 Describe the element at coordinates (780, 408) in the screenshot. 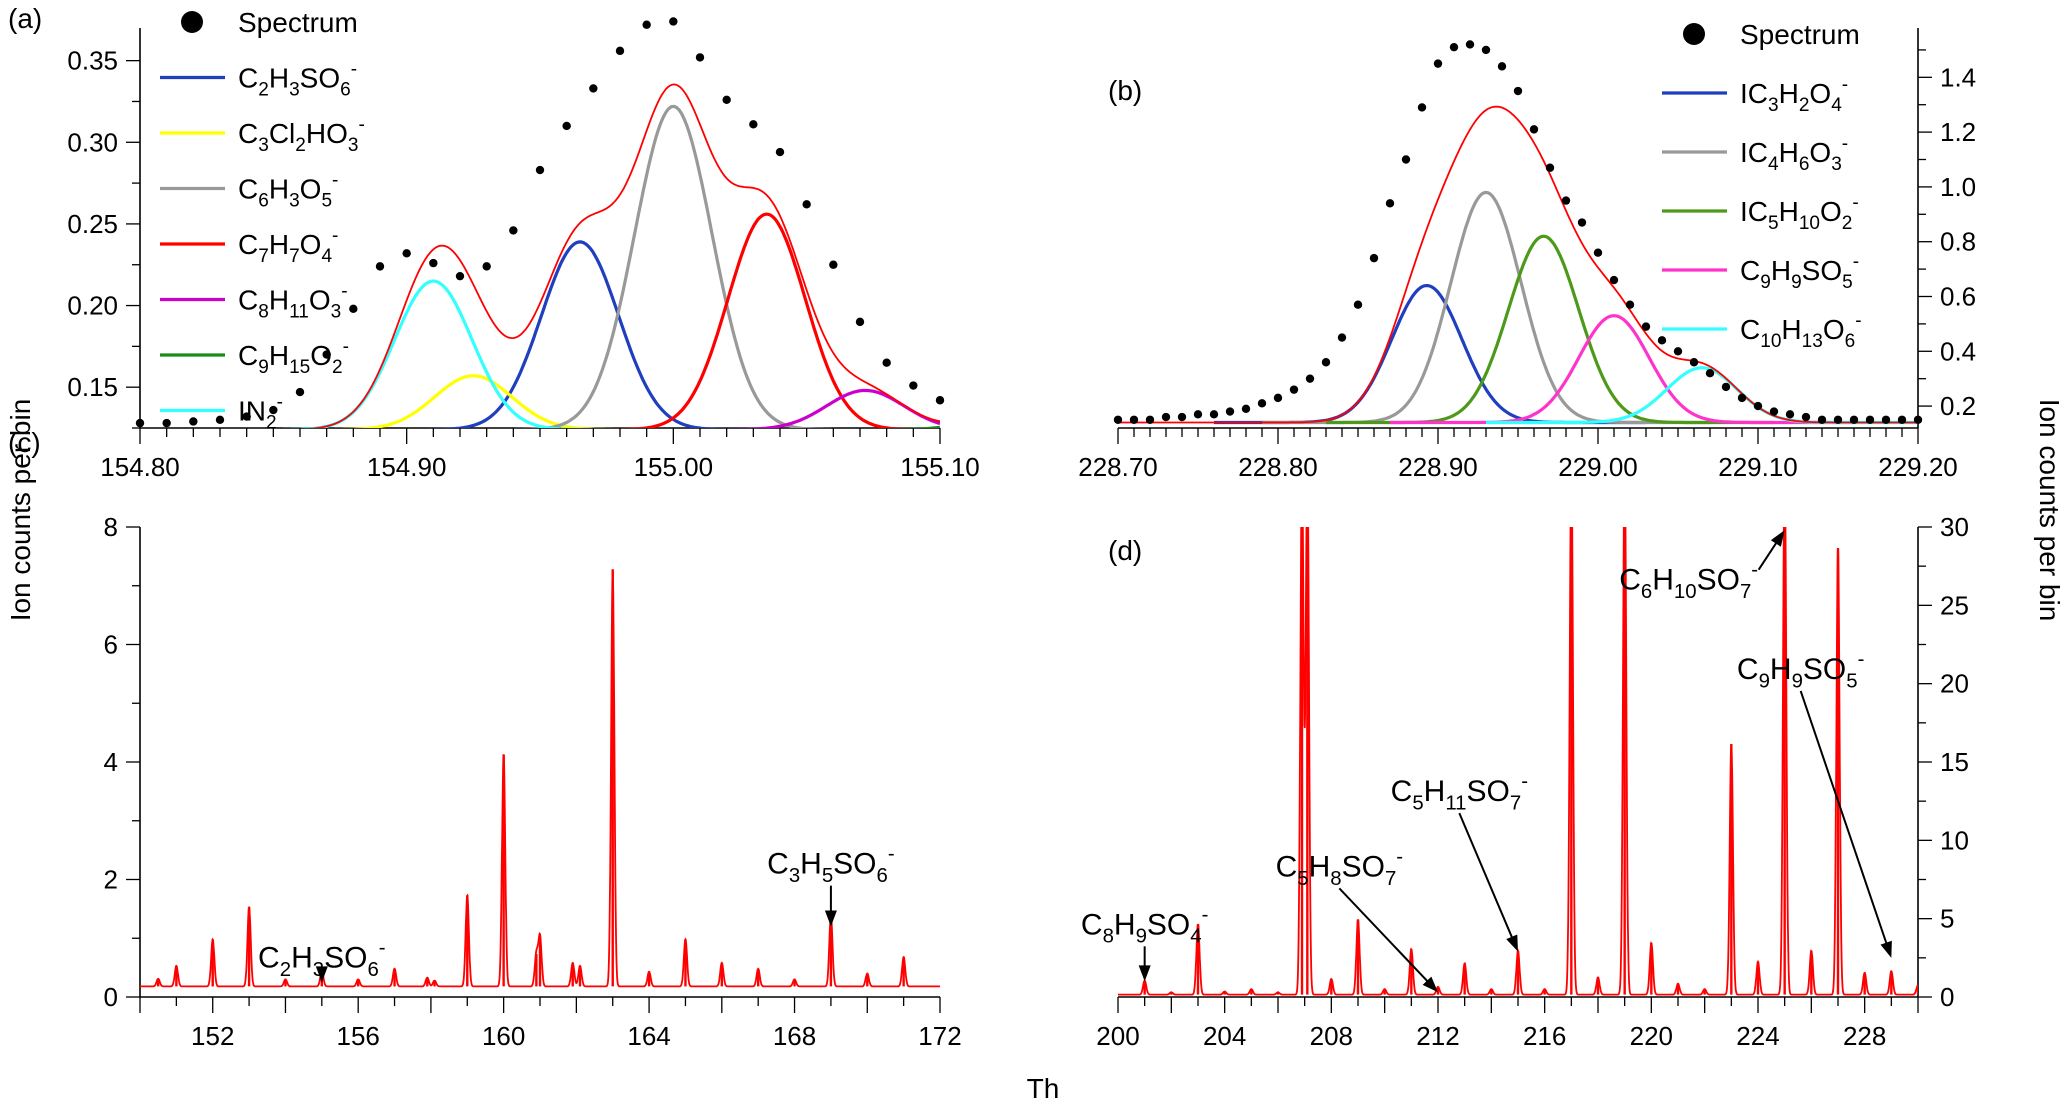

I see `component-curve-c8h11o3` at that location.